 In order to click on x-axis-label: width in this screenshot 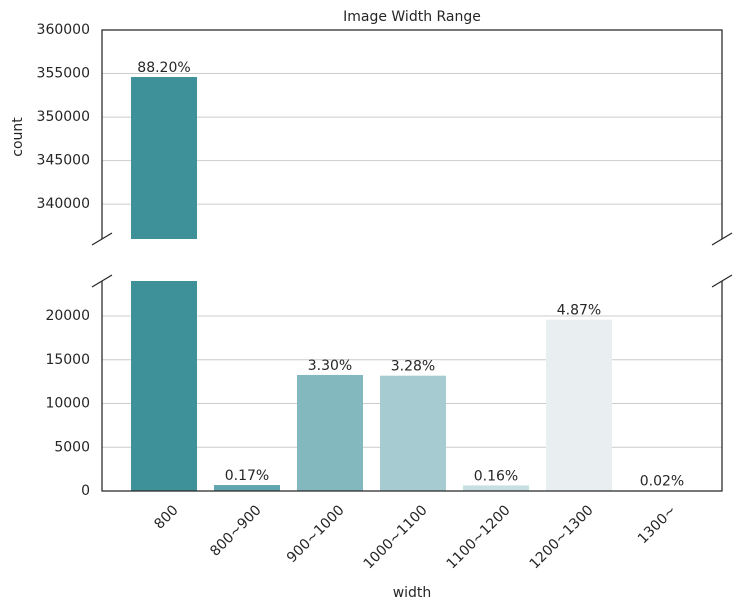, I will do `click(412, 593)`.